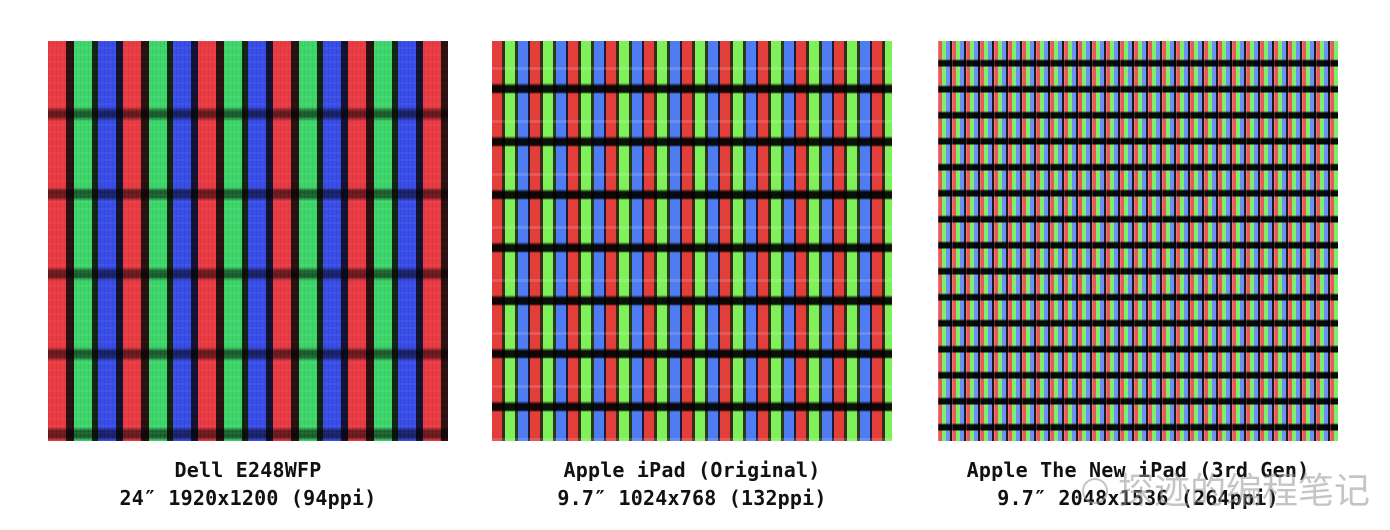  Describe the element at coordinates (692, 470) in the screenshot. I see `ipad-original-caption-model: Apple iPad (Original)` at that location.